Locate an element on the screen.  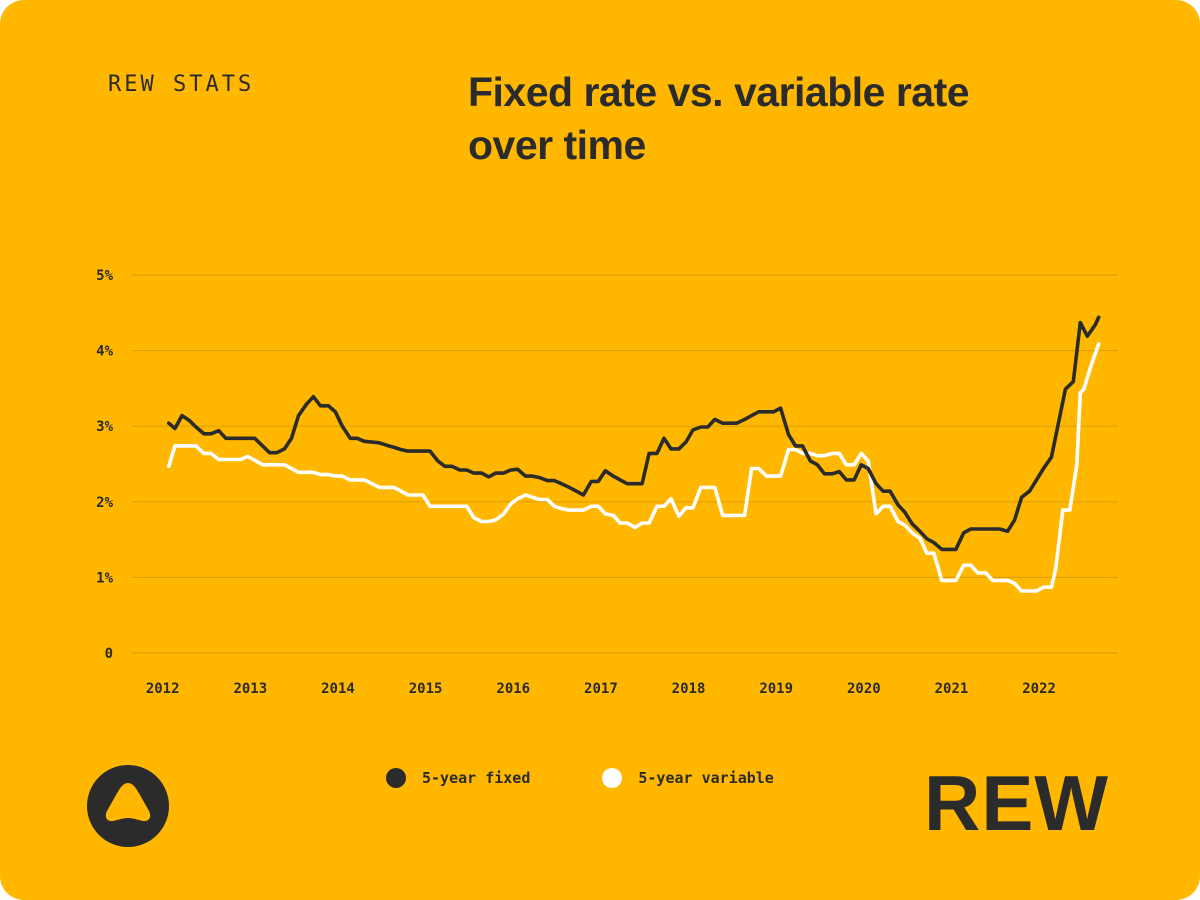
x-tick-label: 2016 is located at coordinates (513, 689).